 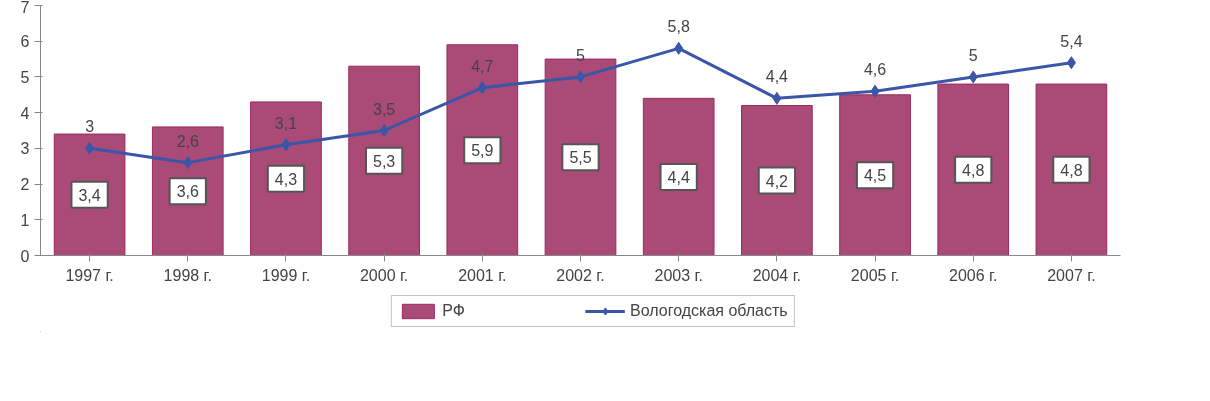 I want to click on data-label: 5,5, so click(x=580, y=158).